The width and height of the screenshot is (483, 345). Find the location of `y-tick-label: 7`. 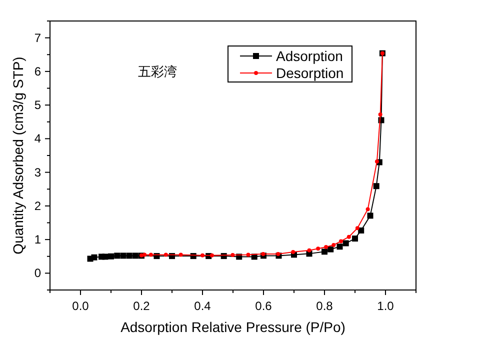

y-tick-label: 7 is located at coordinates (38, 37).